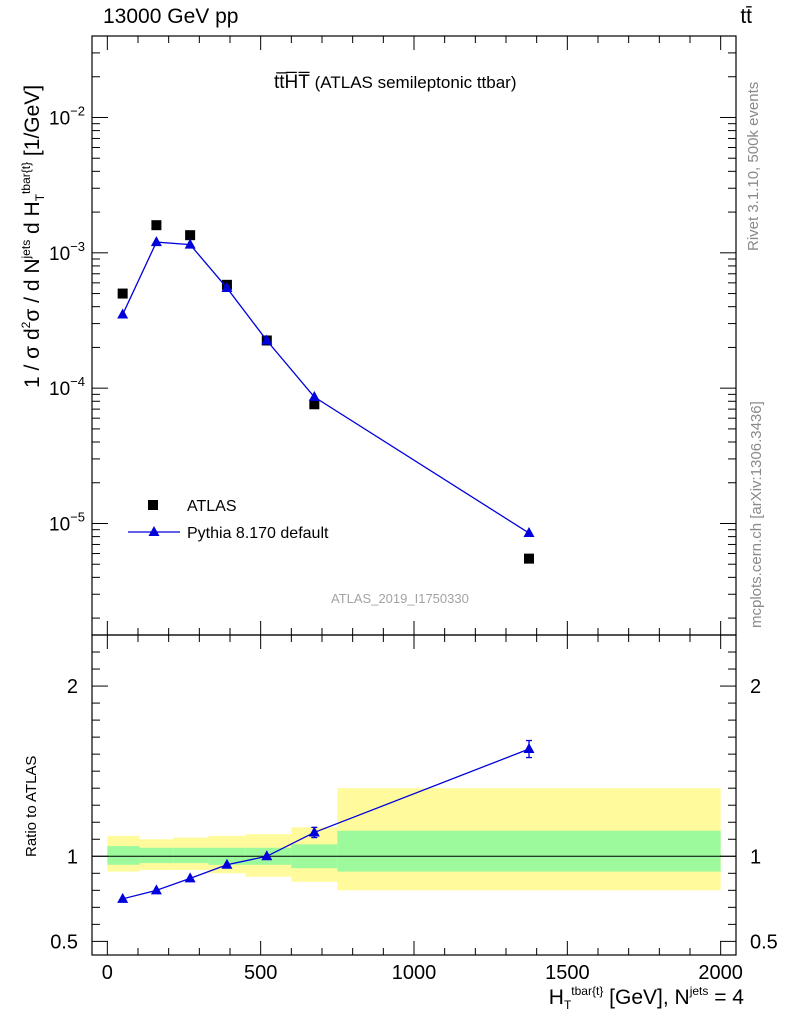 This screenshot has height=1024, width=786. I want to click on x-tick-label: 1000, so click(414, 973).